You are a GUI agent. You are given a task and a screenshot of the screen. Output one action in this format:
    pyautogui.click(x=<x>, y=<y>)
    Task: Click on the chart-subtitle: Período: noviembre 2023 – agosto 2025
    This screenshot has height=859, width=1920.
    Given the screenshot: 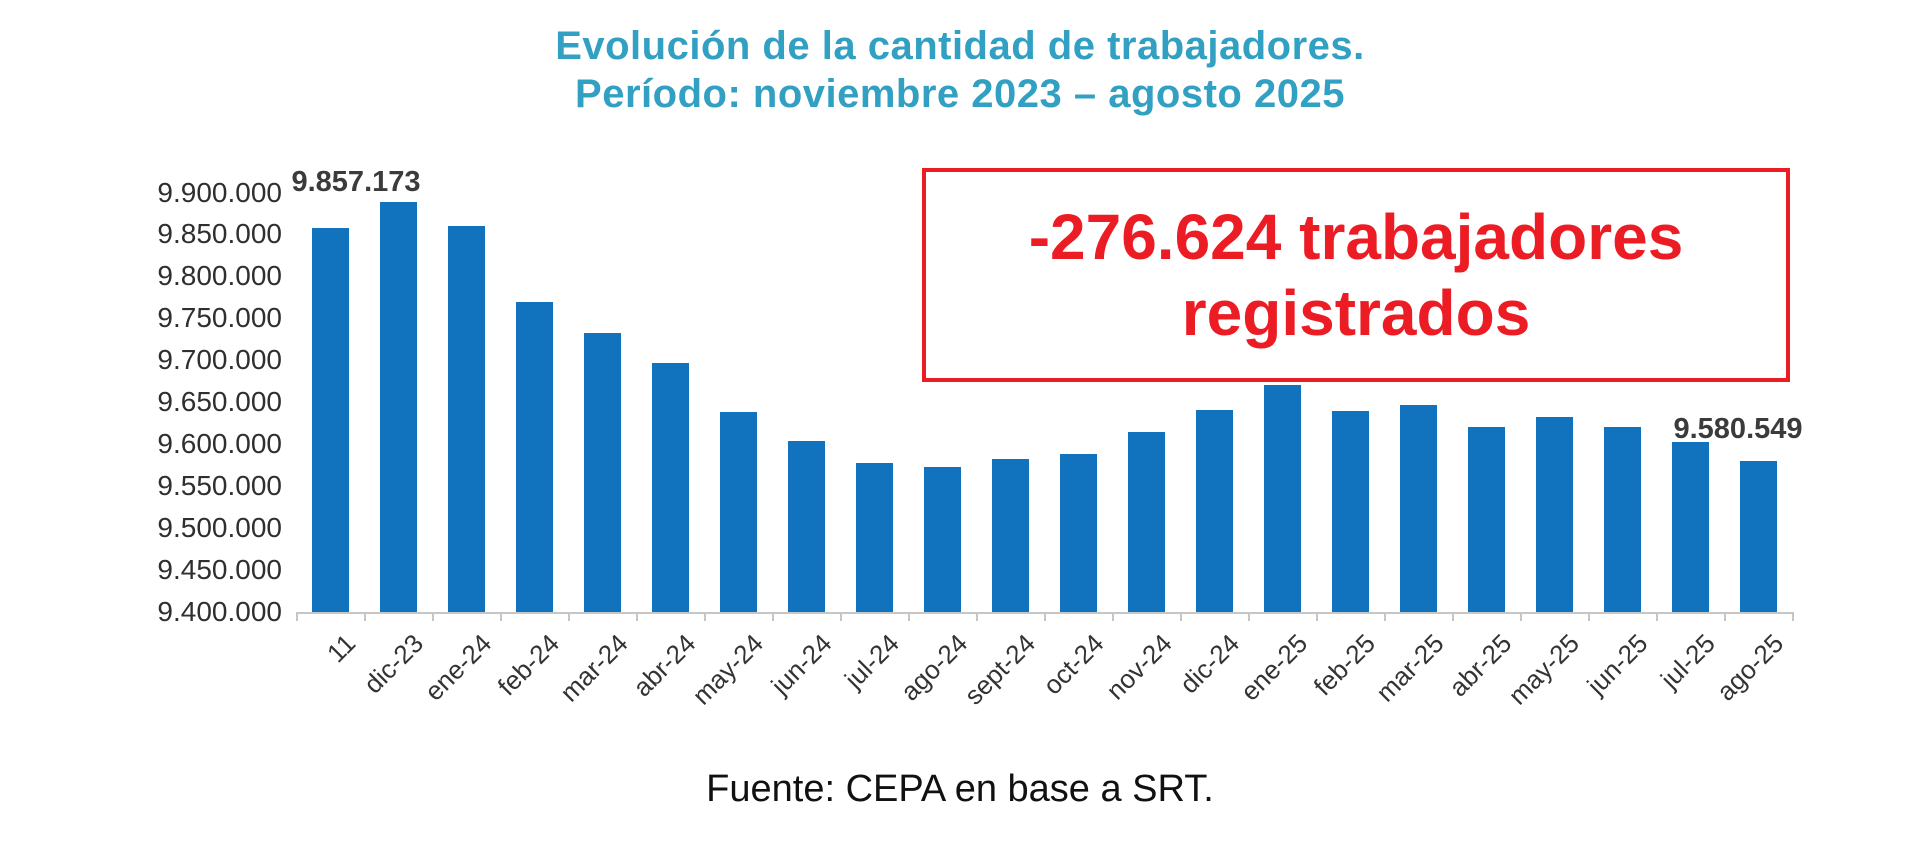 What is the action you would take?
    pyautogui.click(x=960, y=94)
    